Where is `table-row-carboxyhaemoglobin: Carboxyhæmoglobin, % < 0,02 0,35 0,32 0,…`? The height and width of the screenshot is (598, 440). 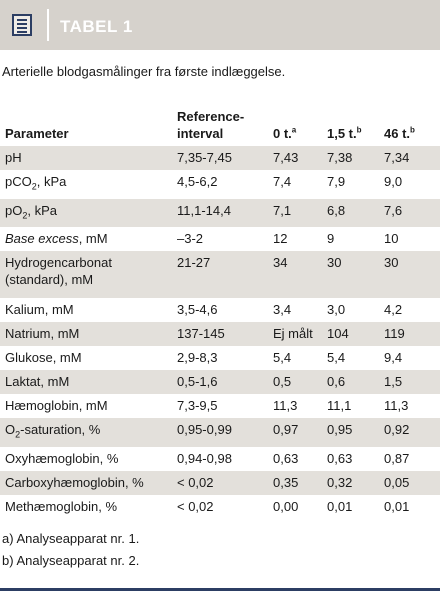
table-row-carboxyhaemoglobin: Carboxyhæmoglobin, % < 0,02 0,35 0,32 0,… is located at coordinates (220, 482).